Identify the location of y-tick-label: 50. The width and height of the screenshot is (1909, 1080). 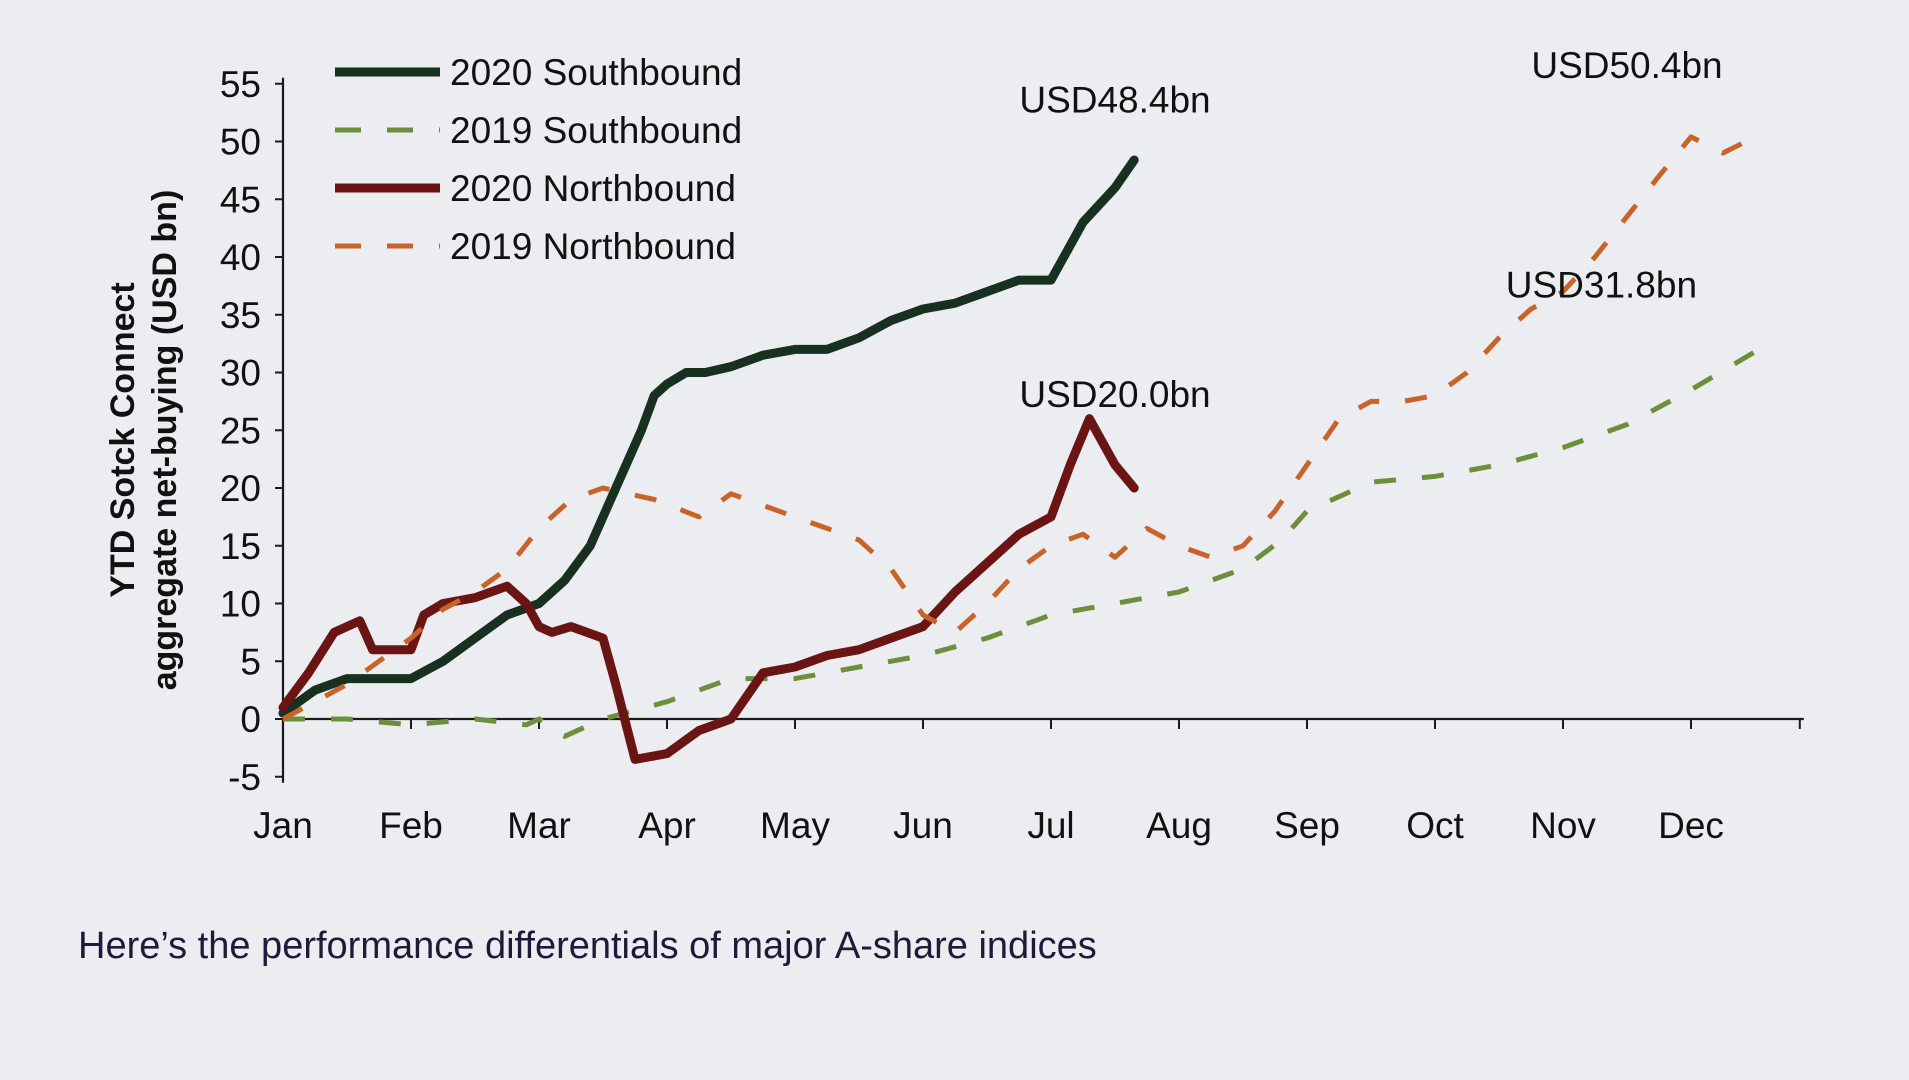
(240, 142).